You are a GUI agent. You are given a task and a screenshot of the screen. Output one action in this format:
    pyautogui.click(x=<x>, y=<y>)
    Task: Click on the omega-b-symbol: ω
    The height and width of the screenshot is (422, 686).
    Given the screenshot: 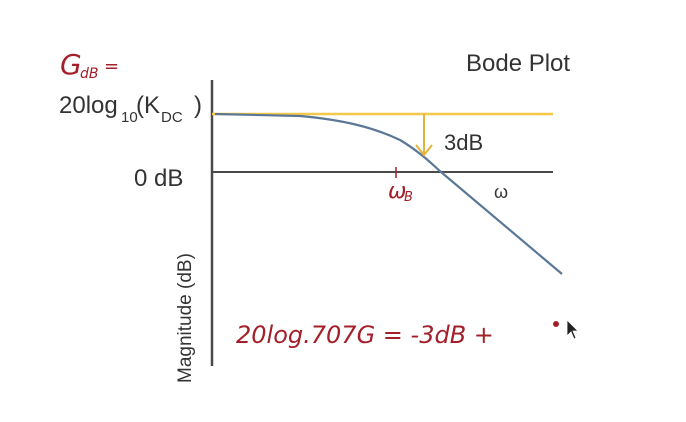 What is the action you would take?
    pyautogui.click(x=397, y=191)
    